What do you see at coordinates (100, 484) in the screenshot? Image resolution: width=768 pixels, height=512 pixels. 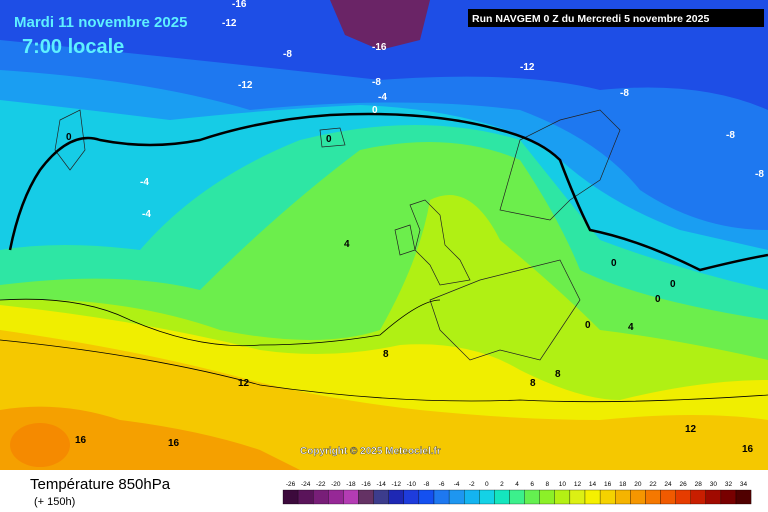 I see `field-title: Température 850hPa` at bounding box center [100, 484].